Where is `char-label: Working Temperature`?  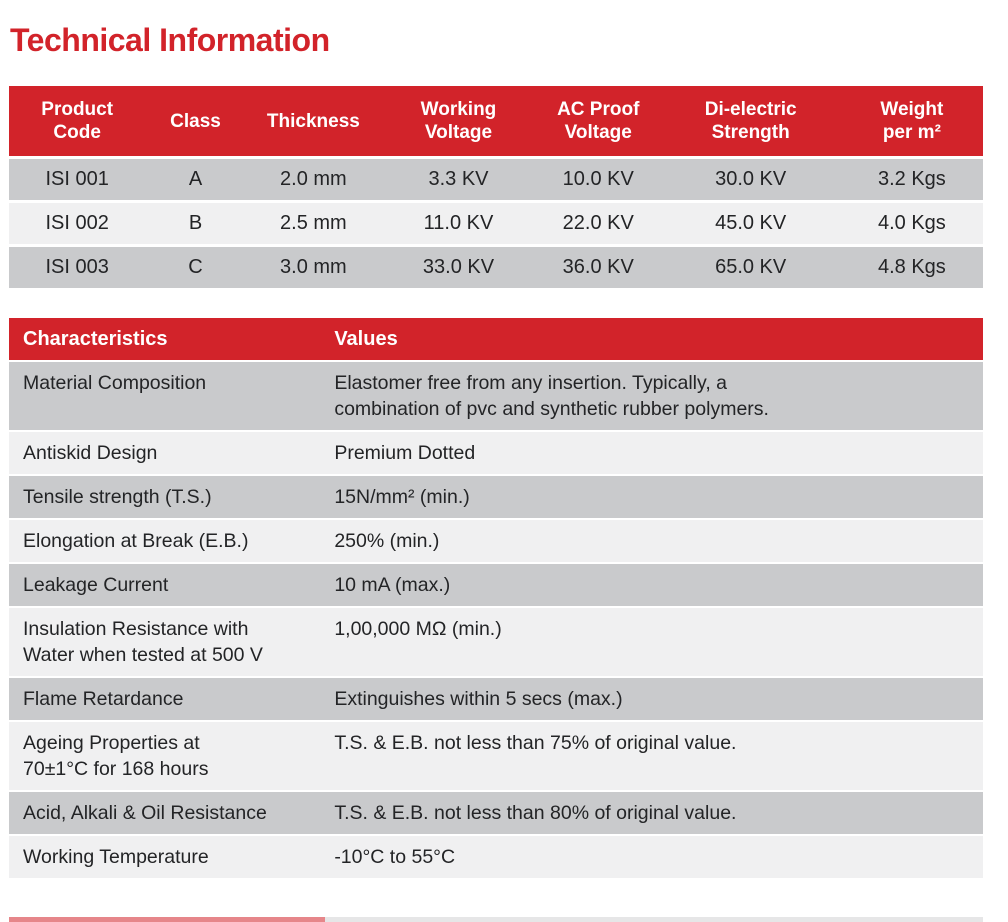 char-label: Working Temperature is located at coordinates (116, 857).